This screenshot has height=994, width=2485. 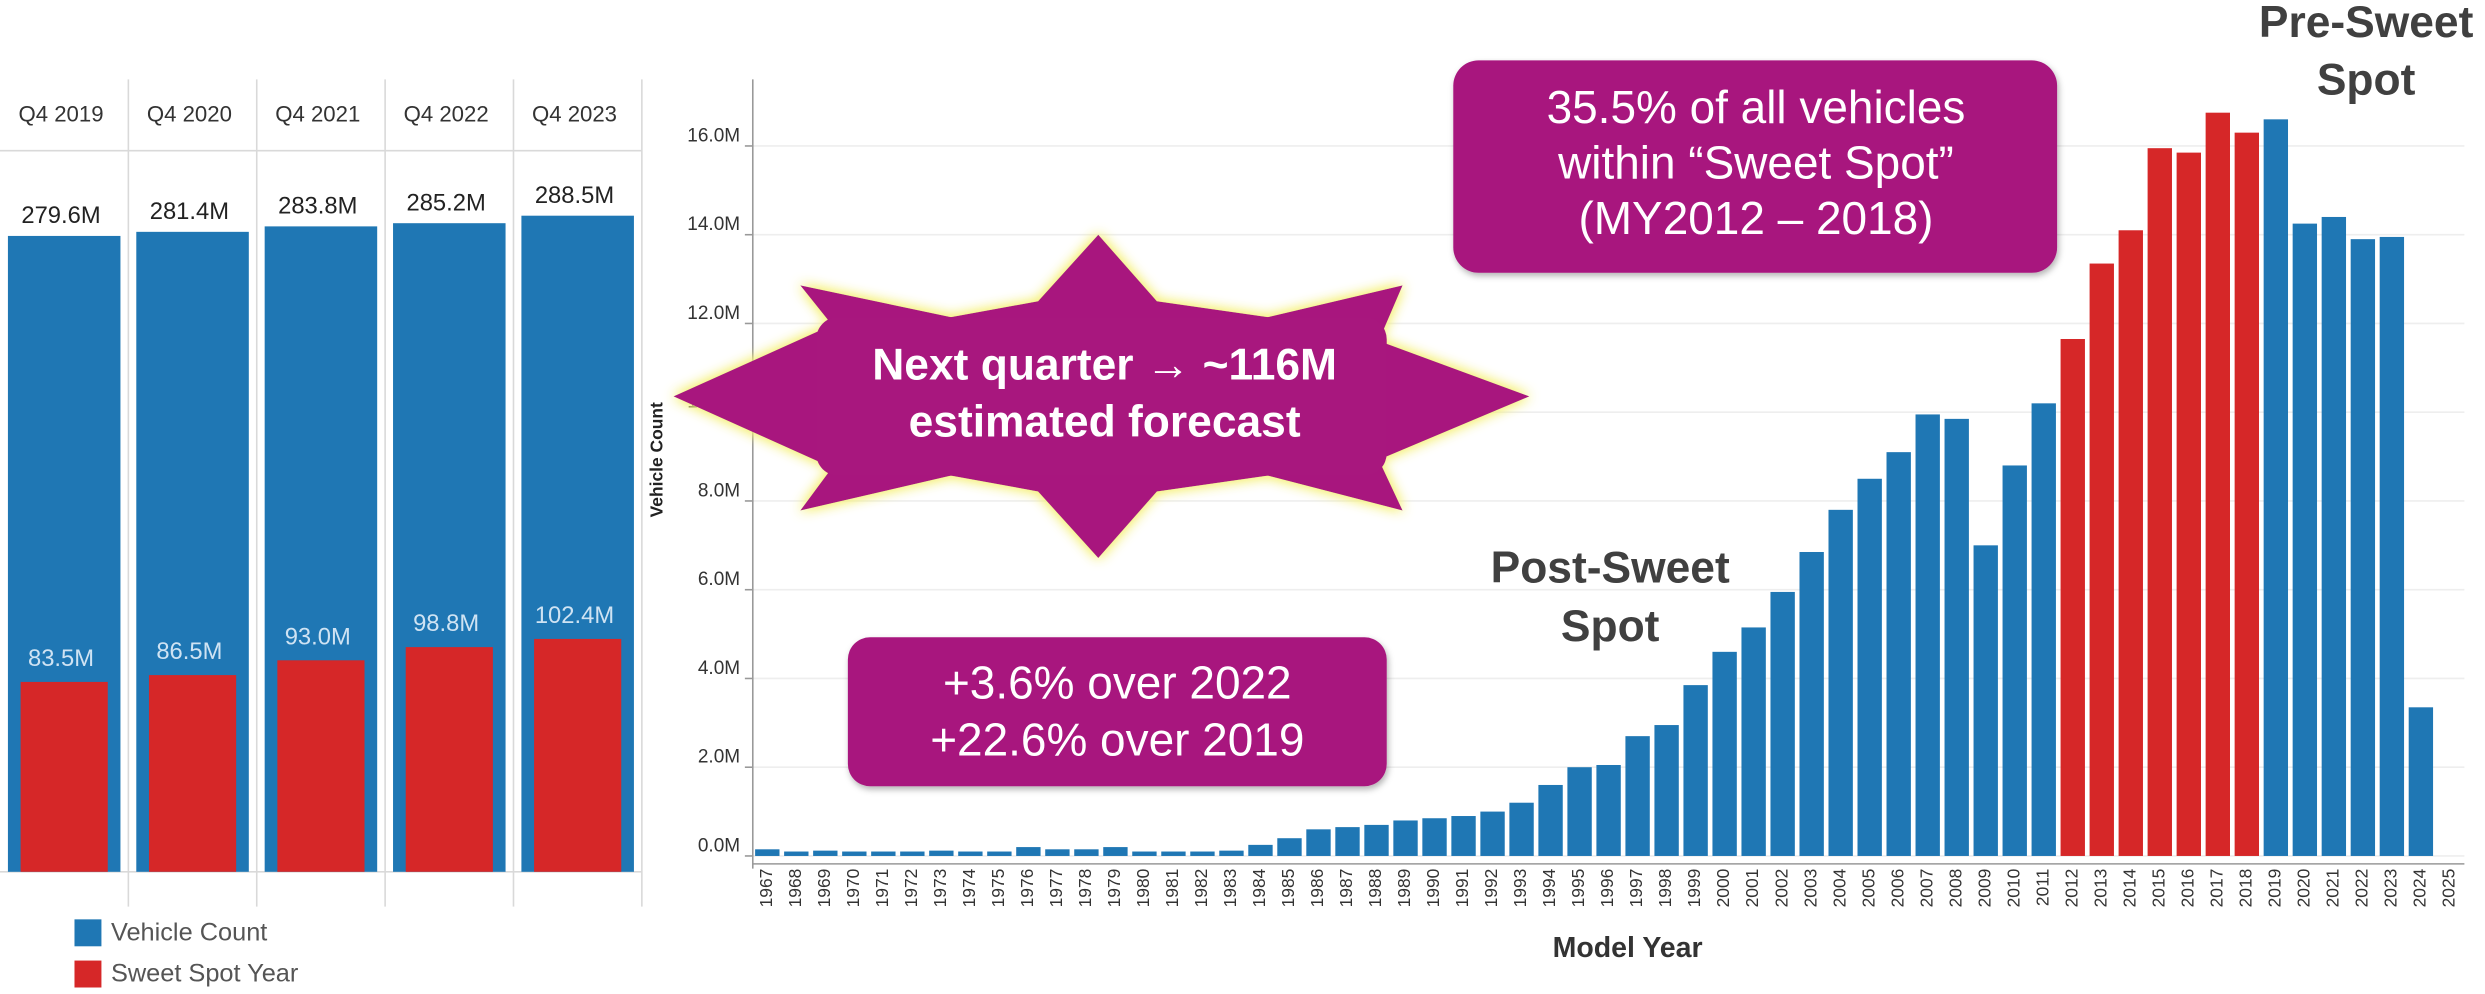 I want to click on x-tick-label: 1995, so click(x=1578, y=888).